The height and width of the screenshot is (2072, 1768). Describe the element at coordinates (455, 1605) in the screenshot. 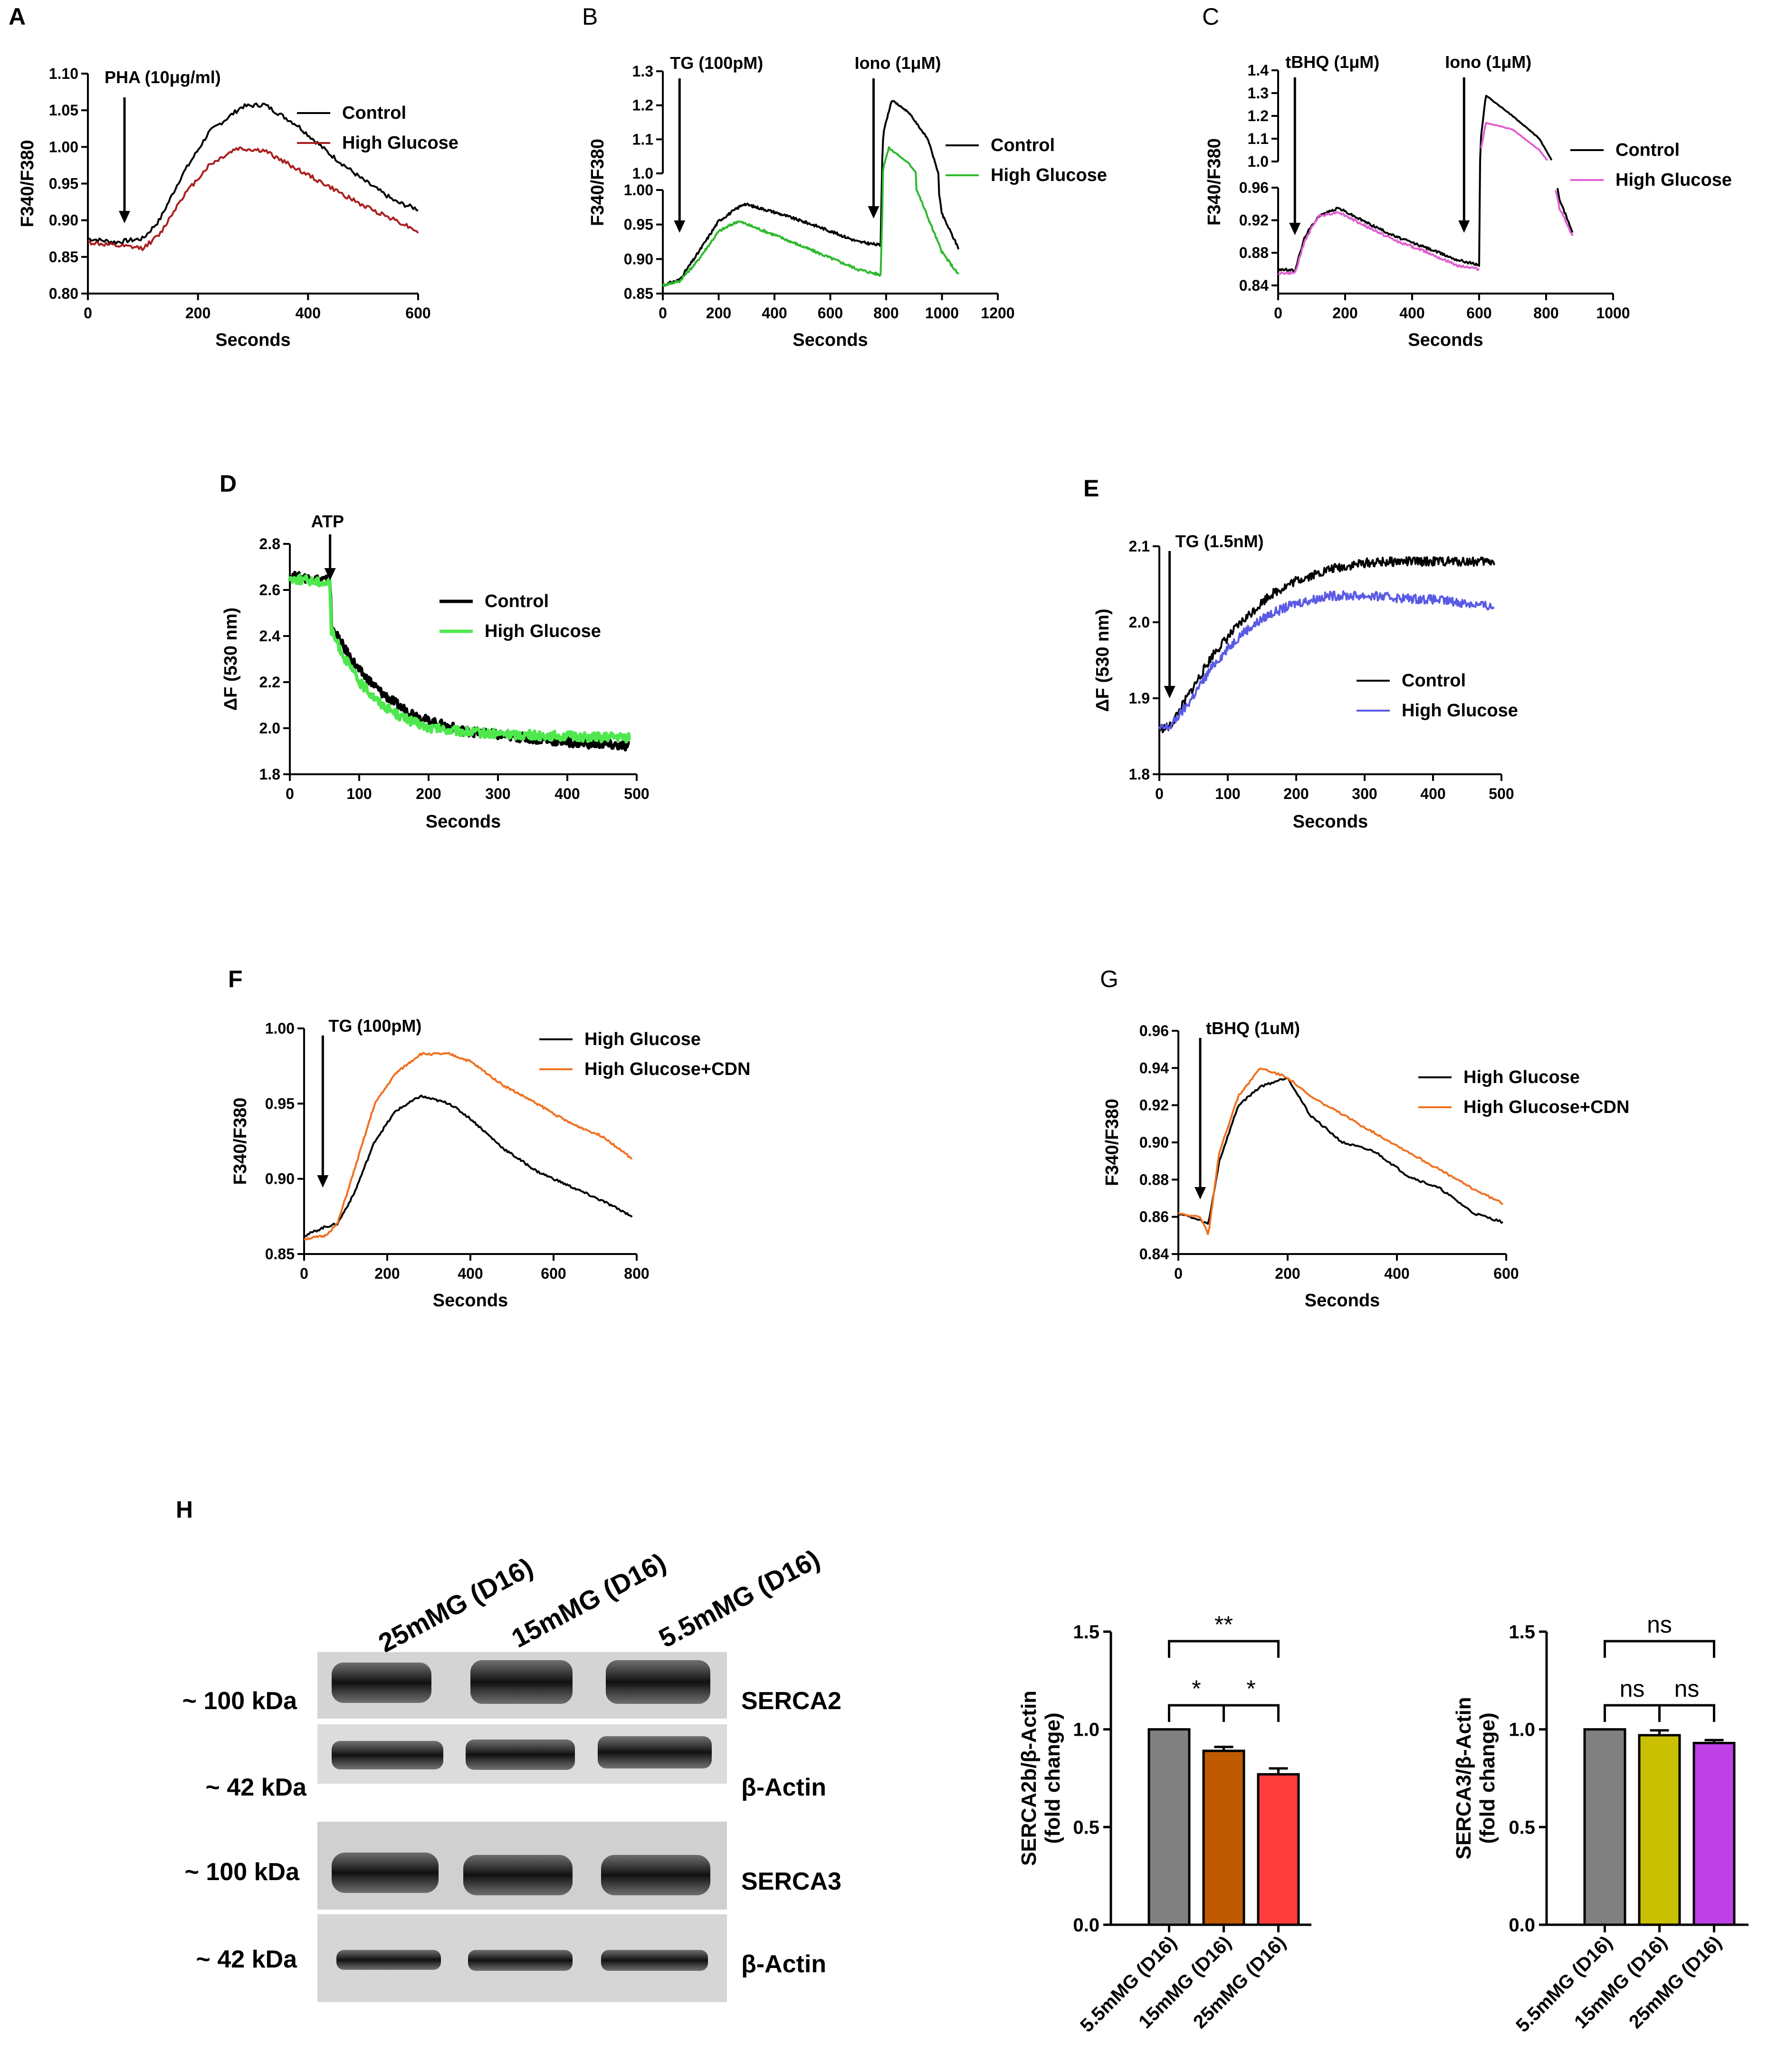

I see `lane-label-1: 25mMG (D16)` at that location.